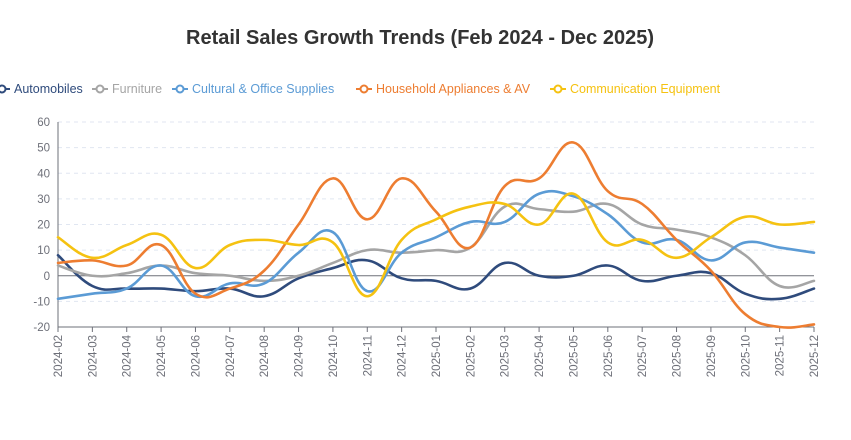 The height and width of the screenshot is (440, 851). What do you see at coordinates (781, 355) in the screenshot?
I see `x-tick-label: 2025-11` at bounding box center [781, 355].